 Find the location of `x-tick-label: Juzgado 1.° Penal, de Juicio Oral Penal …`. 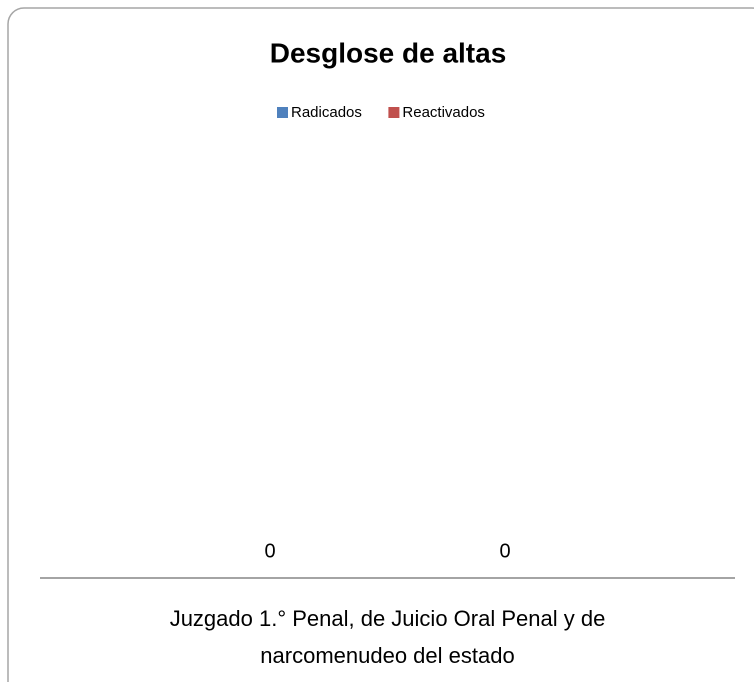

x-tick-label: Juzgado 1.° Penal, de Juicio Oral Penal … is located at coordinates (387, 637).